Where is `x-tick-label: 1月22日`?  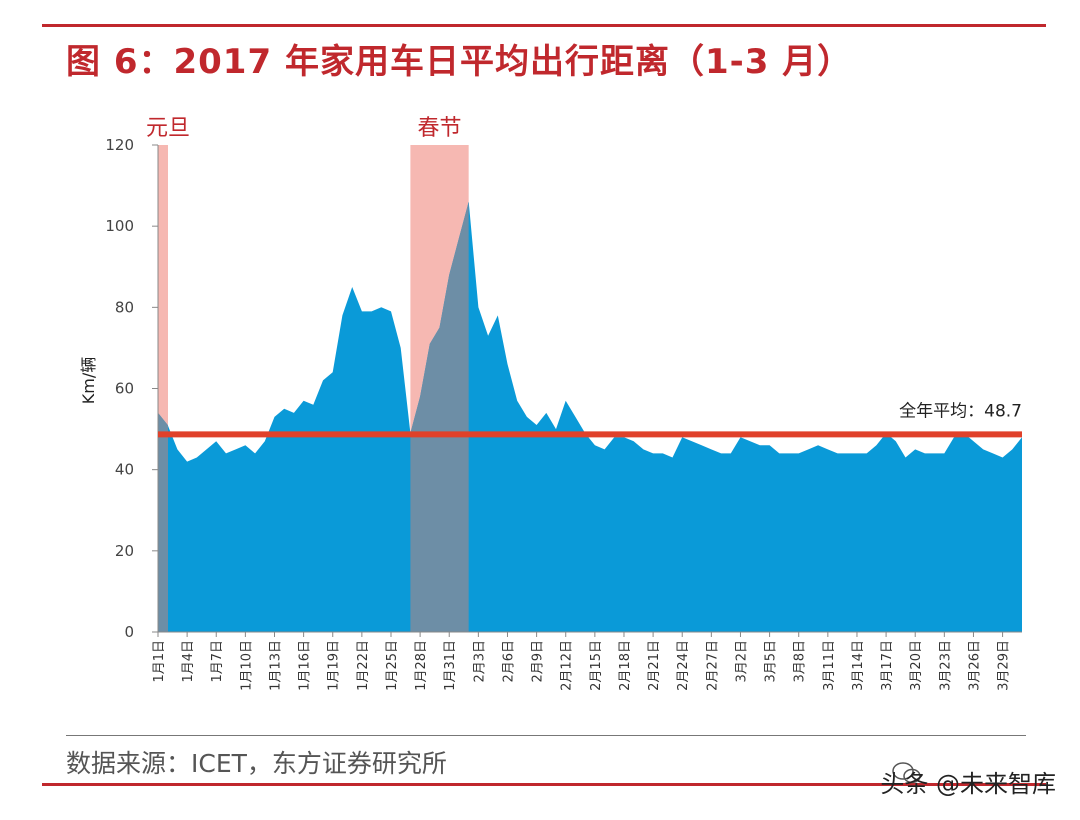
x-tick-label: 1月22日 is located at coordinates (363, 665).